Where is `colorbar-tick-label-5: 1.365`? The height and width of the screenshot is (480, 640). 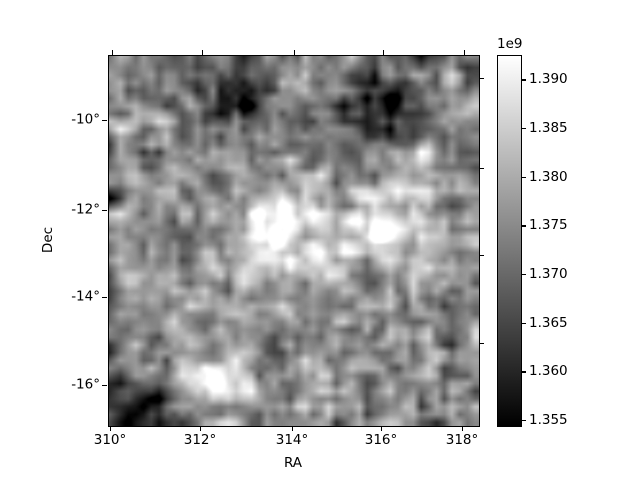 colorbar-tick-label-5: 1.365 is located at coordinates (548, 322).